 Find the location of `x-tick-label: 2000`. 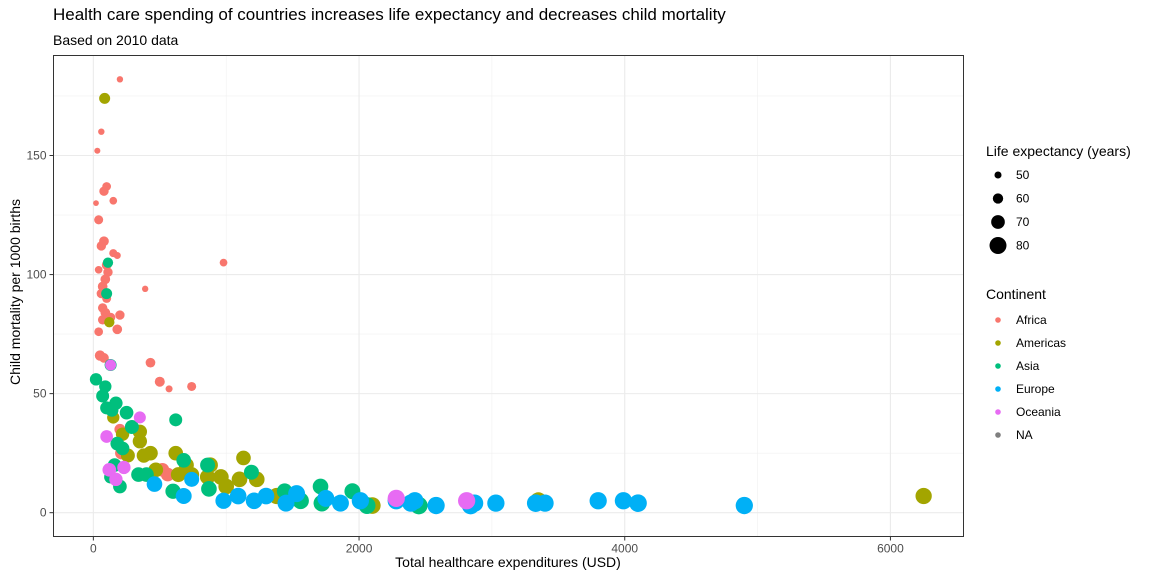

x-tick-label: 2000 is located at coordinates (359, 549).